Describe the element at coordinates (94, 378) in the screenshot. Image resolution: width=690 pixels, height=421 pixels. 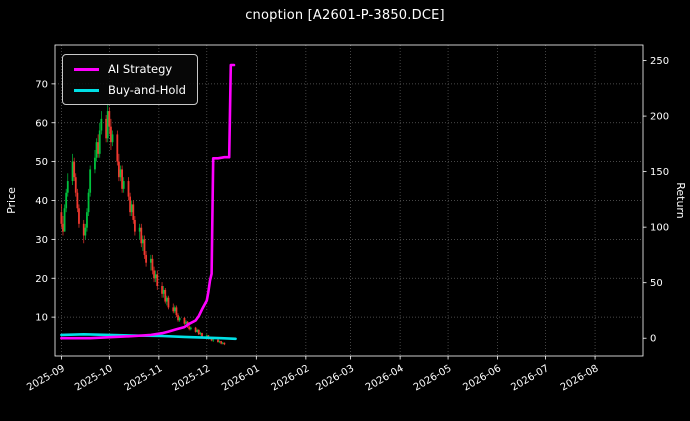
I see `svg-text: 2025-10` at that location.